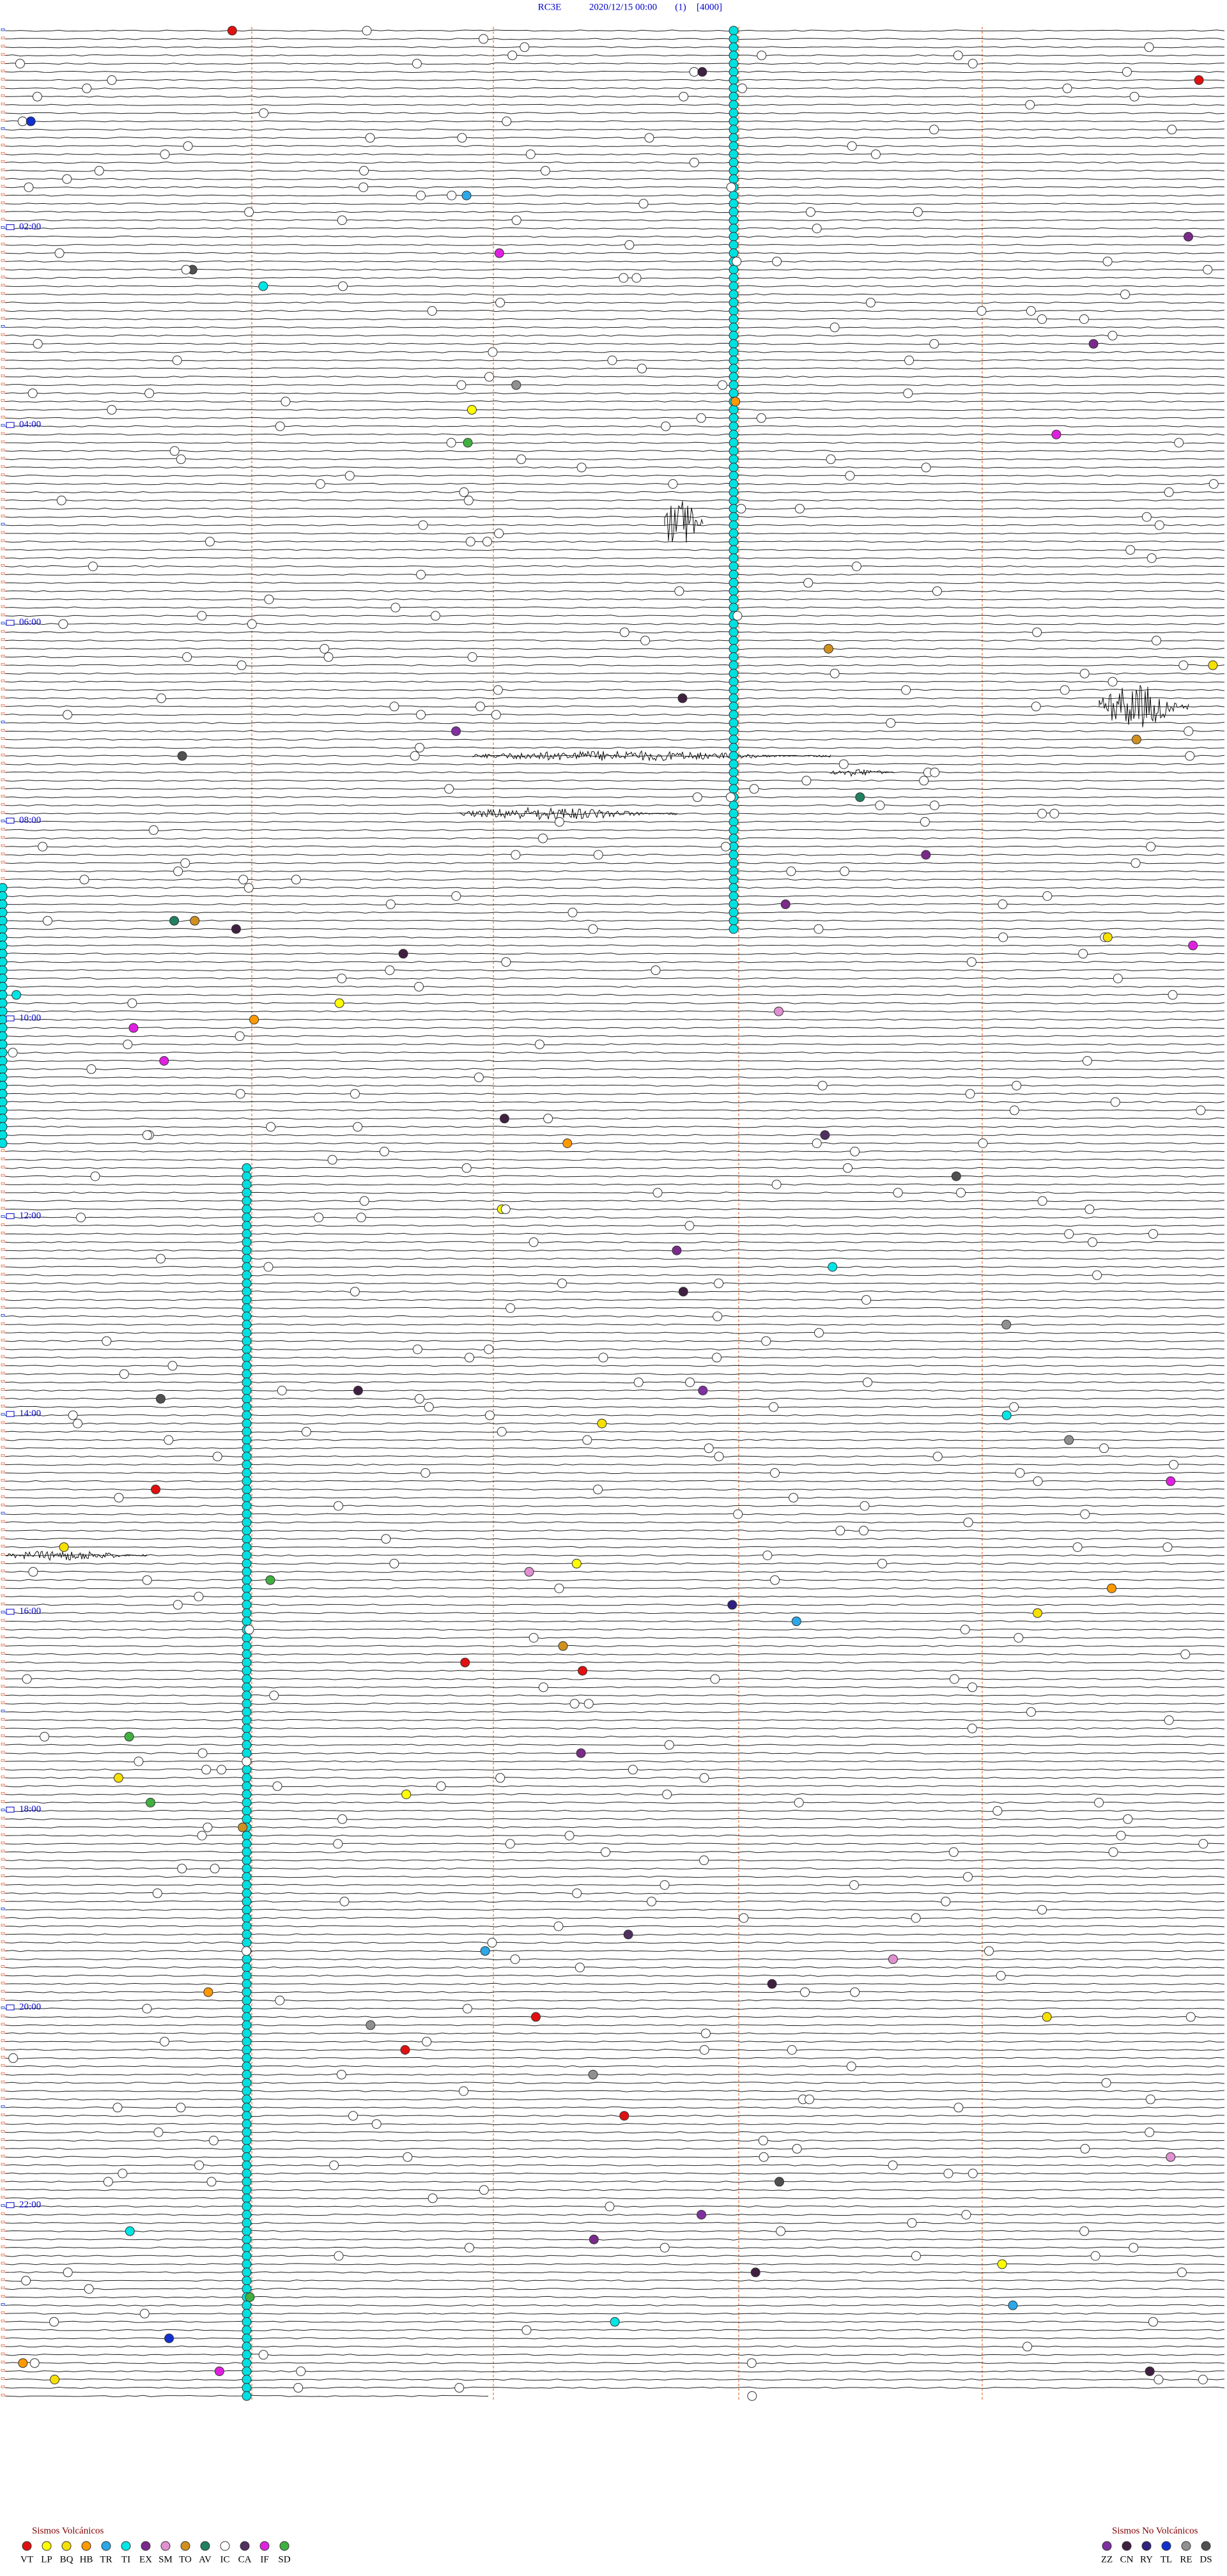  I want to click on legend-code: TR, so click(106, 2559).